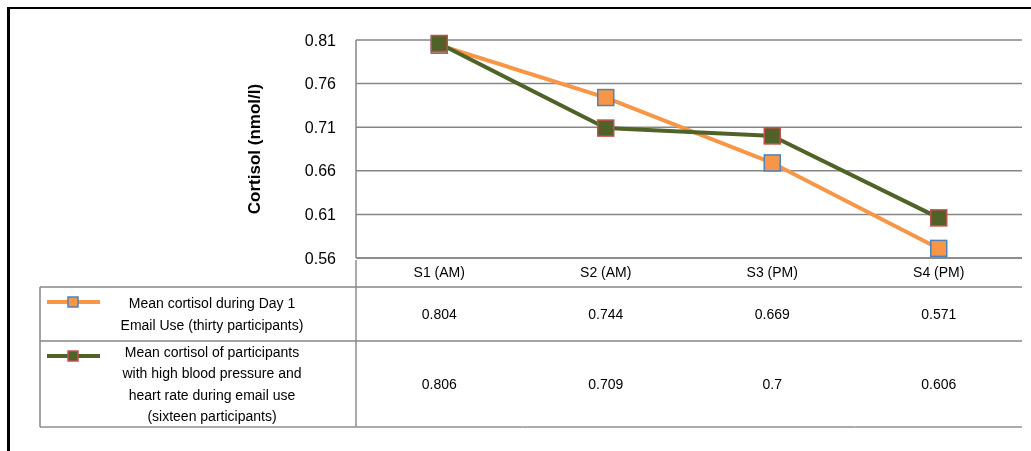 The width and height of the screenshot is (1031, 451). What do you see at coordinates (606, 272) in the screenshot?
I see `x-tick-label: S2 (AM)` at bounding box center [606, 272].